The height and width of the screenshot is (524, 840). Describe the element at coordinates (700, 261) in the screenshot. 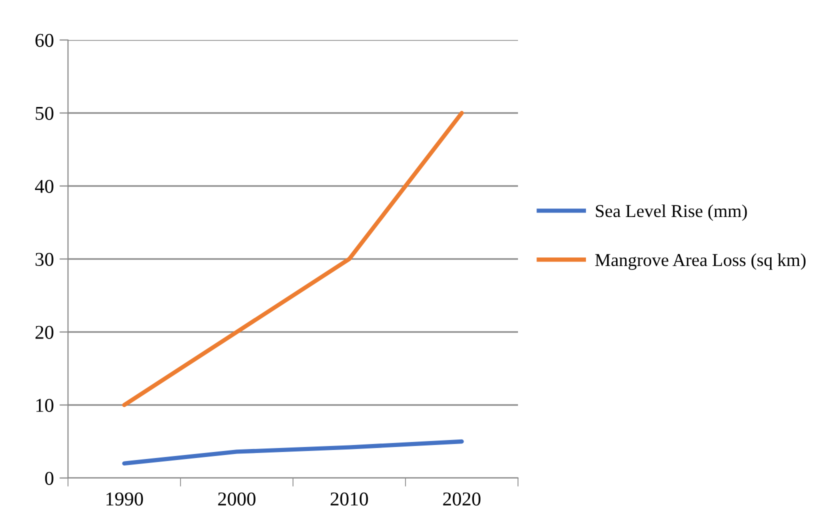

I see `legend-label: Mangrove Area Loss (sq km)` at that location.